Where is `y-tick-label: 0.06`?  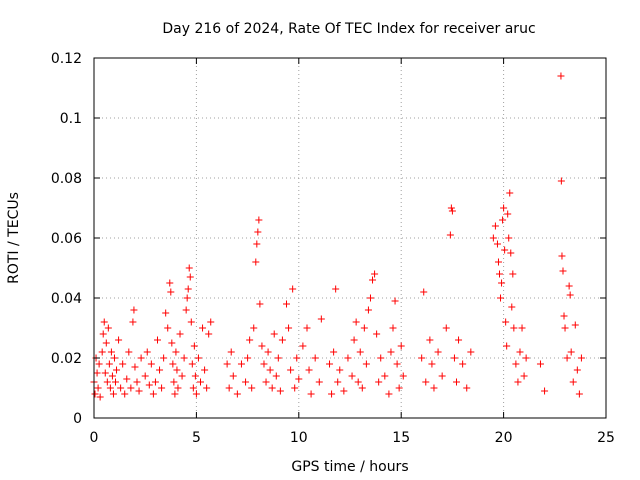 y-tick-label: 0.06 is located at coordinates (66, 239).